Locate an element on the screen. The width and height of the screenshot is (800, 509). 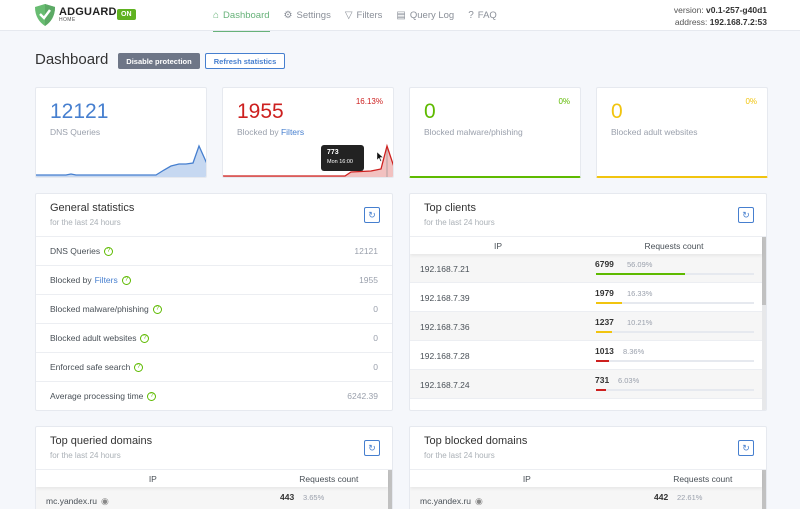
refresh-statistics-button: Refresh statistics is located at coordinates (245, 61).